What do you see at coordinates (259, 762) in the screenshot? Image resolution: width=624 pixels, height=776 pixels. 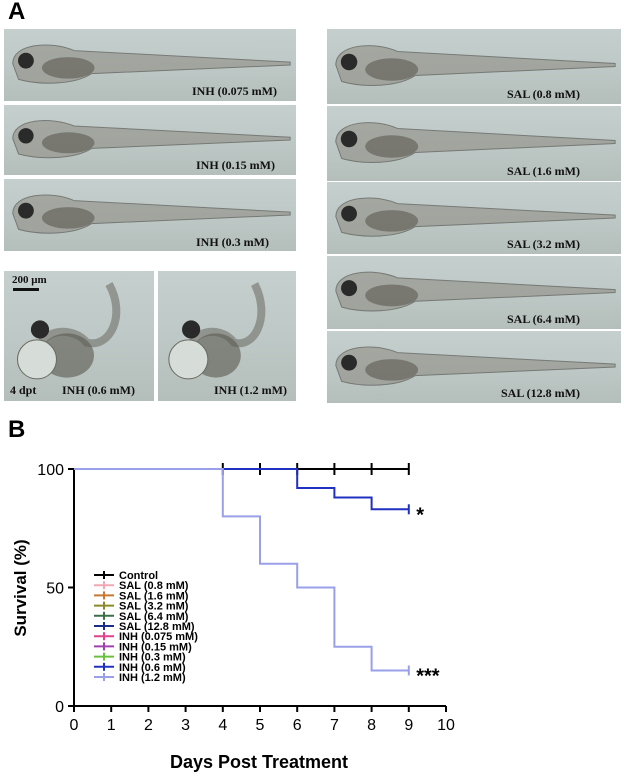 I see `x-axis-label: Days Post Treatment` at bounding box center [259, 762].